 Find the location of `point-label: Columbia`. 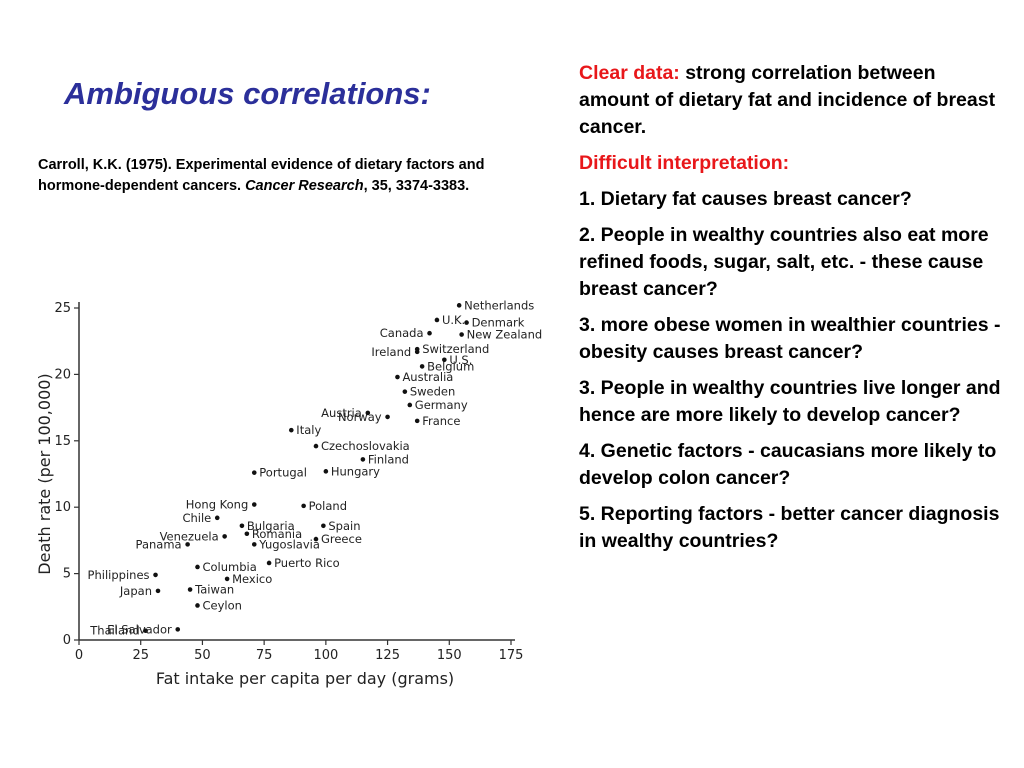

point-label: Columbia is located at coordinates (229, 567).